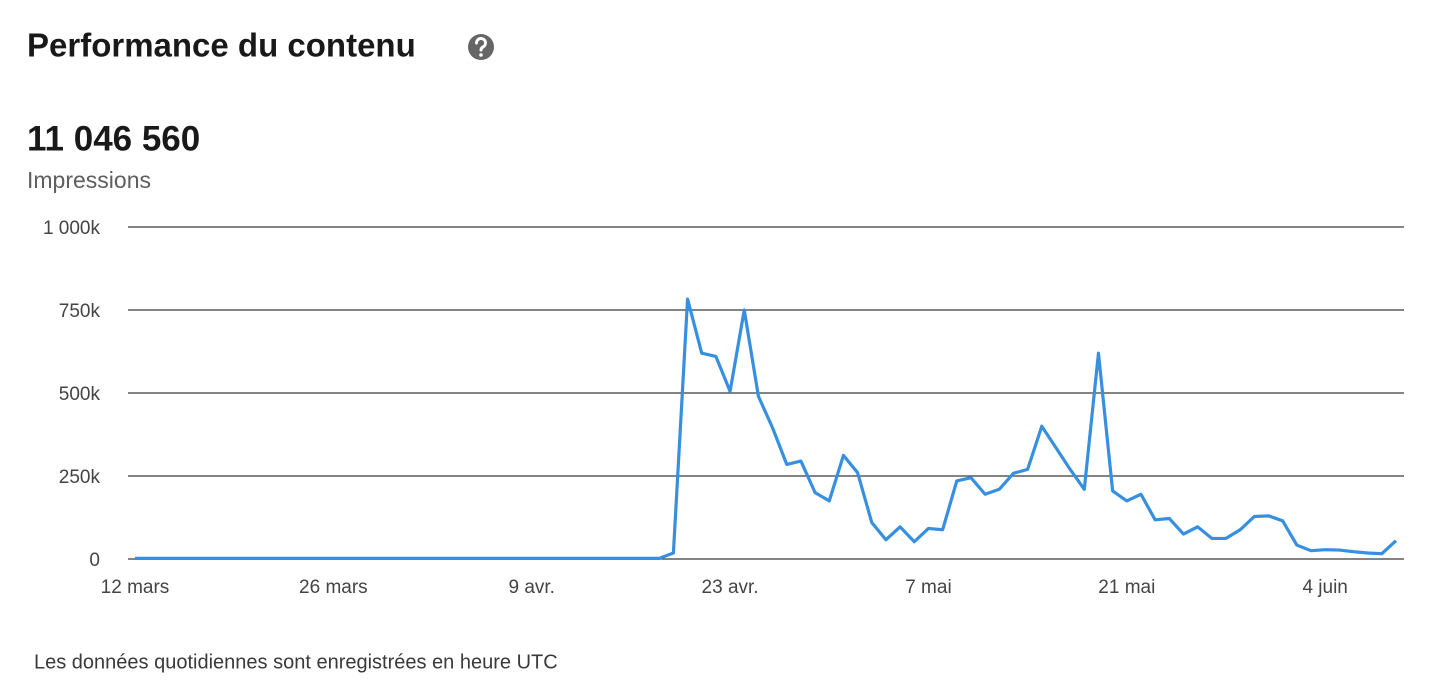 This screenshot has height=693, width=1456. Describe the element at coordinates (72, 228) in the screenshot. I see `y-tick-label: 1 000k` at that location.